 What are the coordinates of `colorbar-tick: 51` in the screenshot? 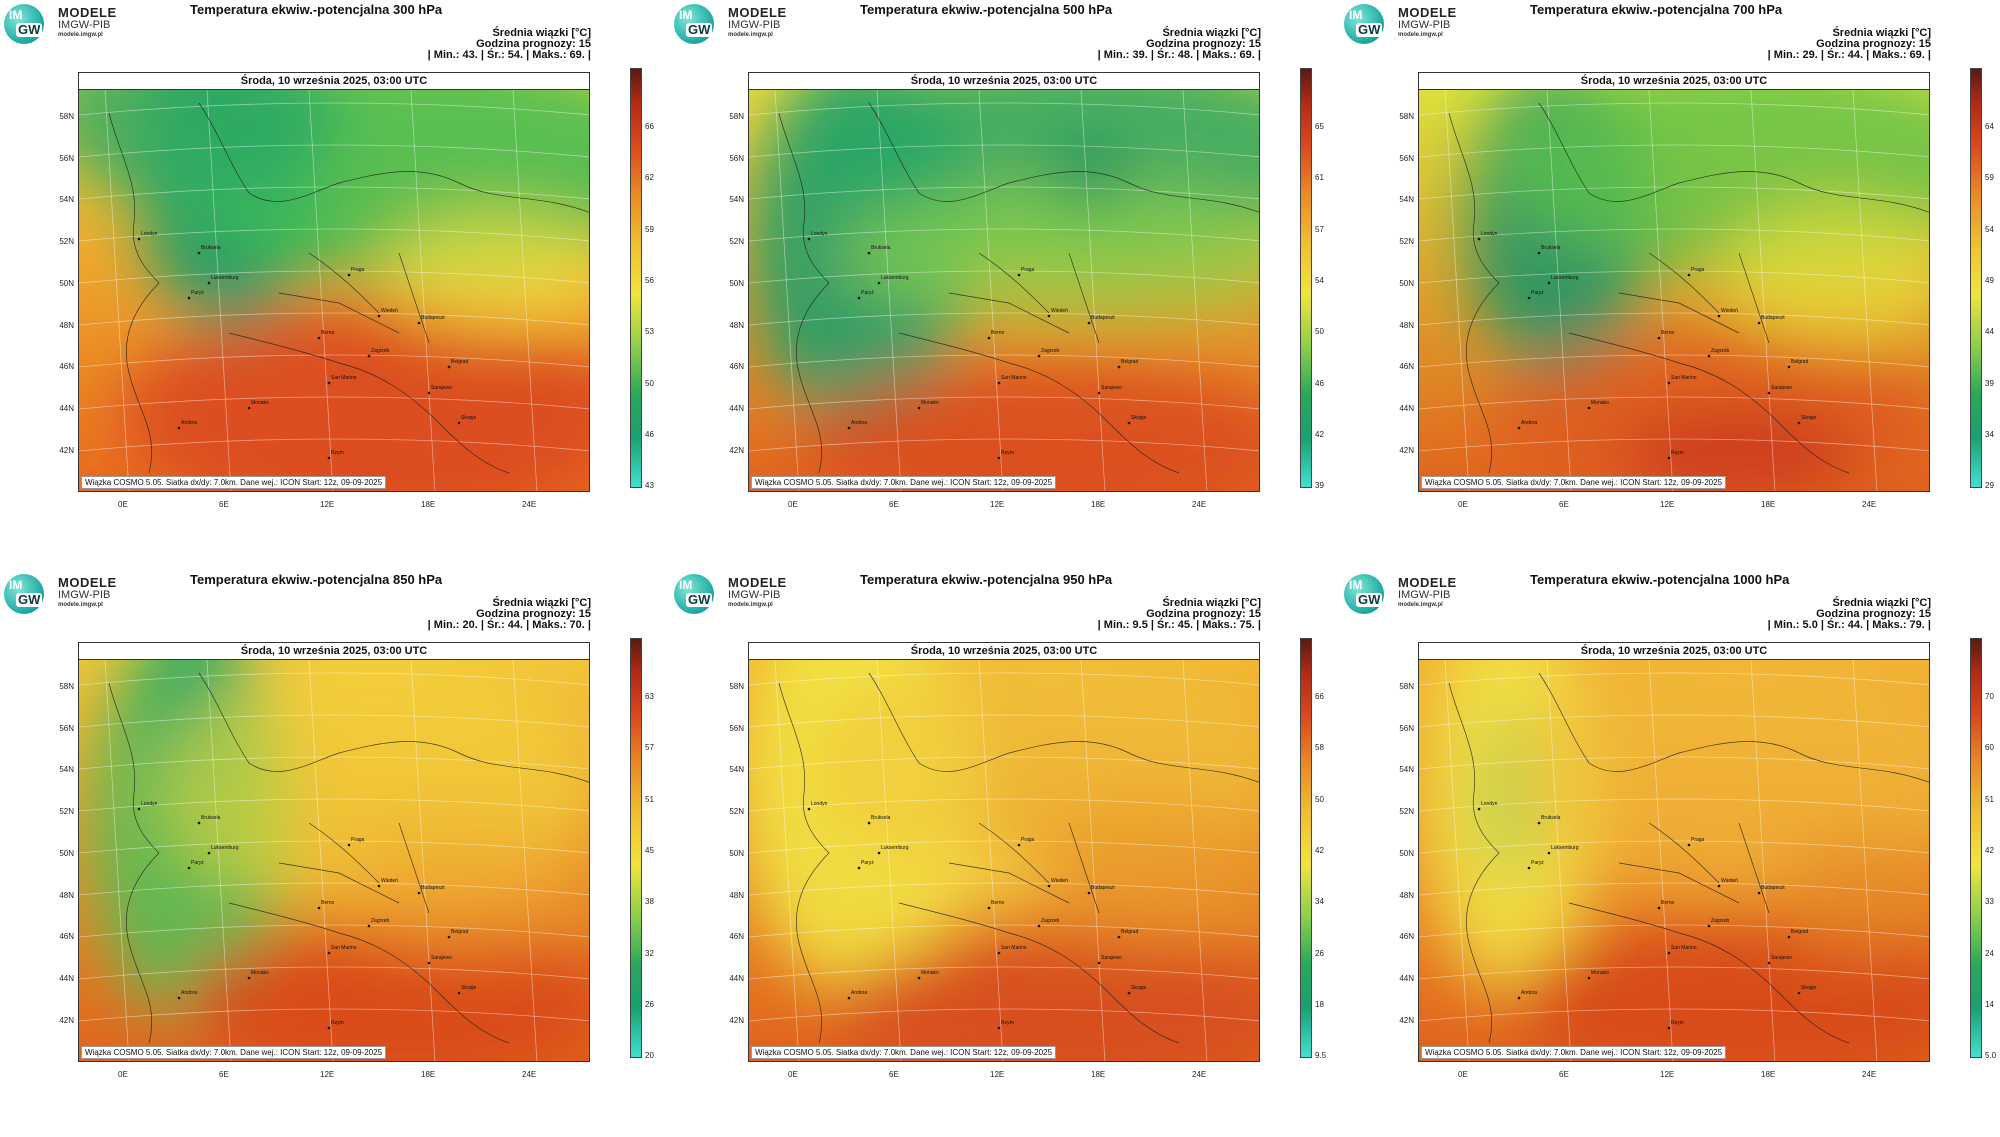 It's located at (649, 799).